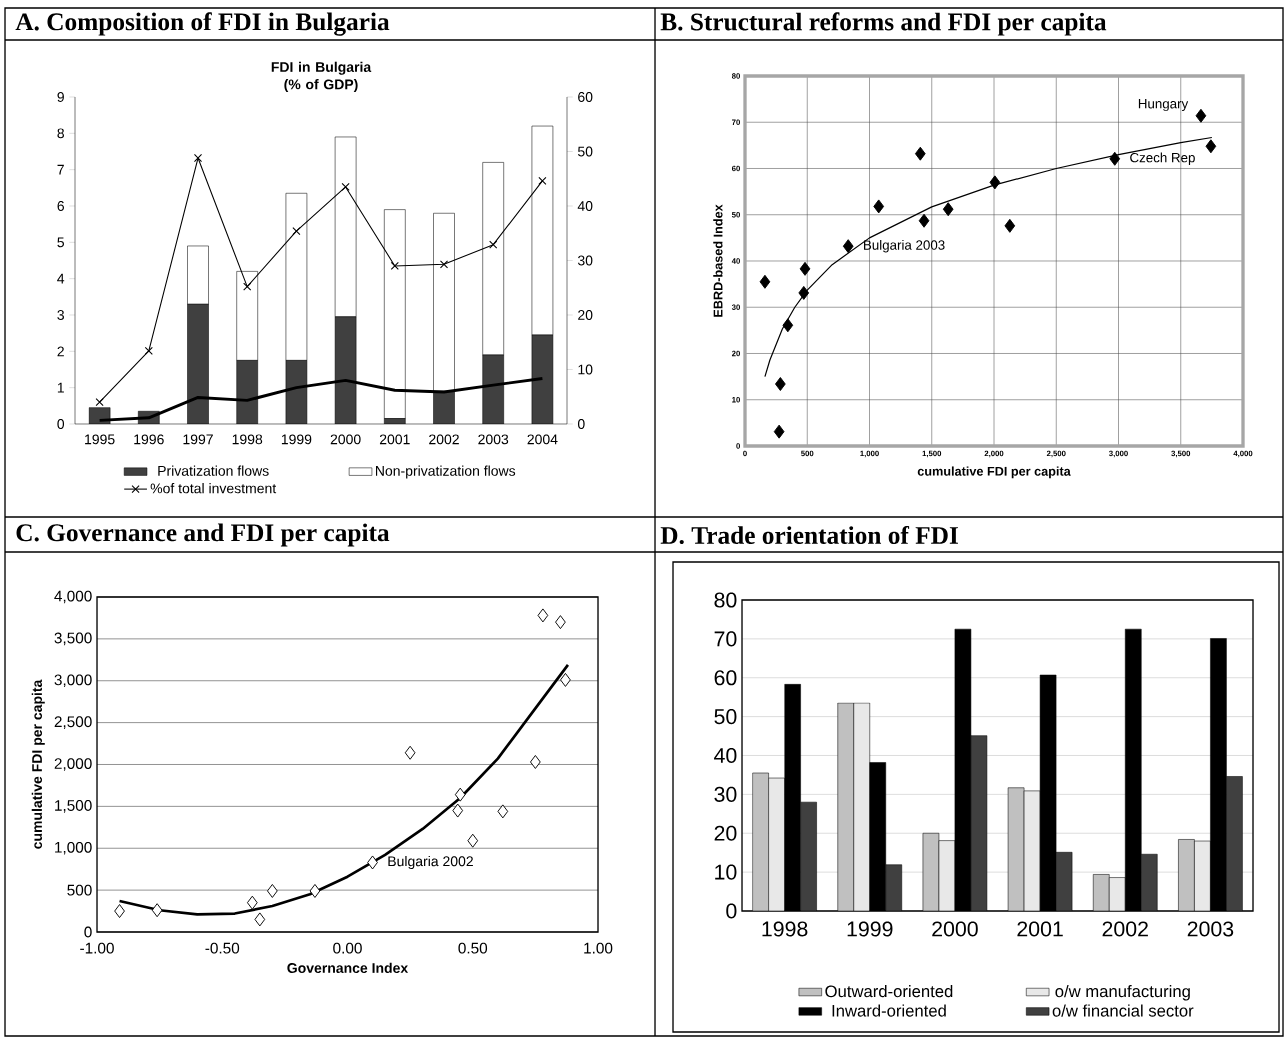 This screenshot has height=1038, width=1288. Describe the element at coordinates (60, 351) in the screenshot. I see `y-tick-label: 2` at that location.